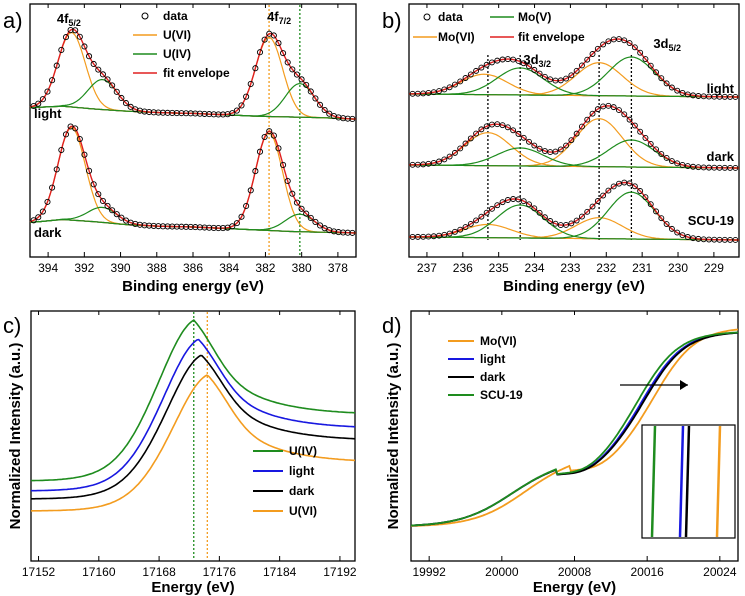 This screenshot has width=745, height=596. I want to click on panel-d-arrow-head, so click(684, 385).